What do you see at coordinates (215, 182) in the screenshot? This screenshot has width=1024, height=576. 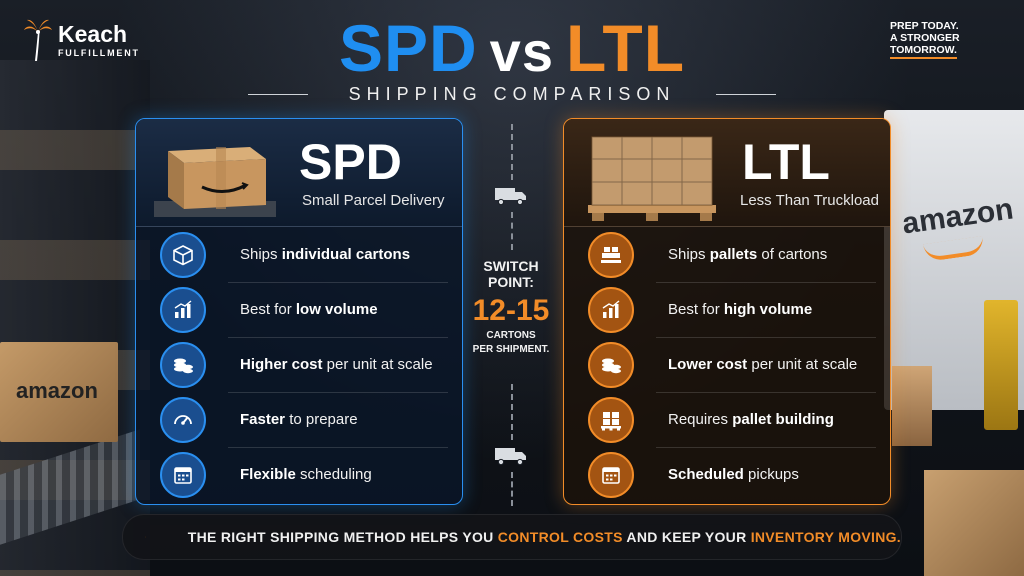 I see `cardboard-box-icon` at bounding box center [215, 182].